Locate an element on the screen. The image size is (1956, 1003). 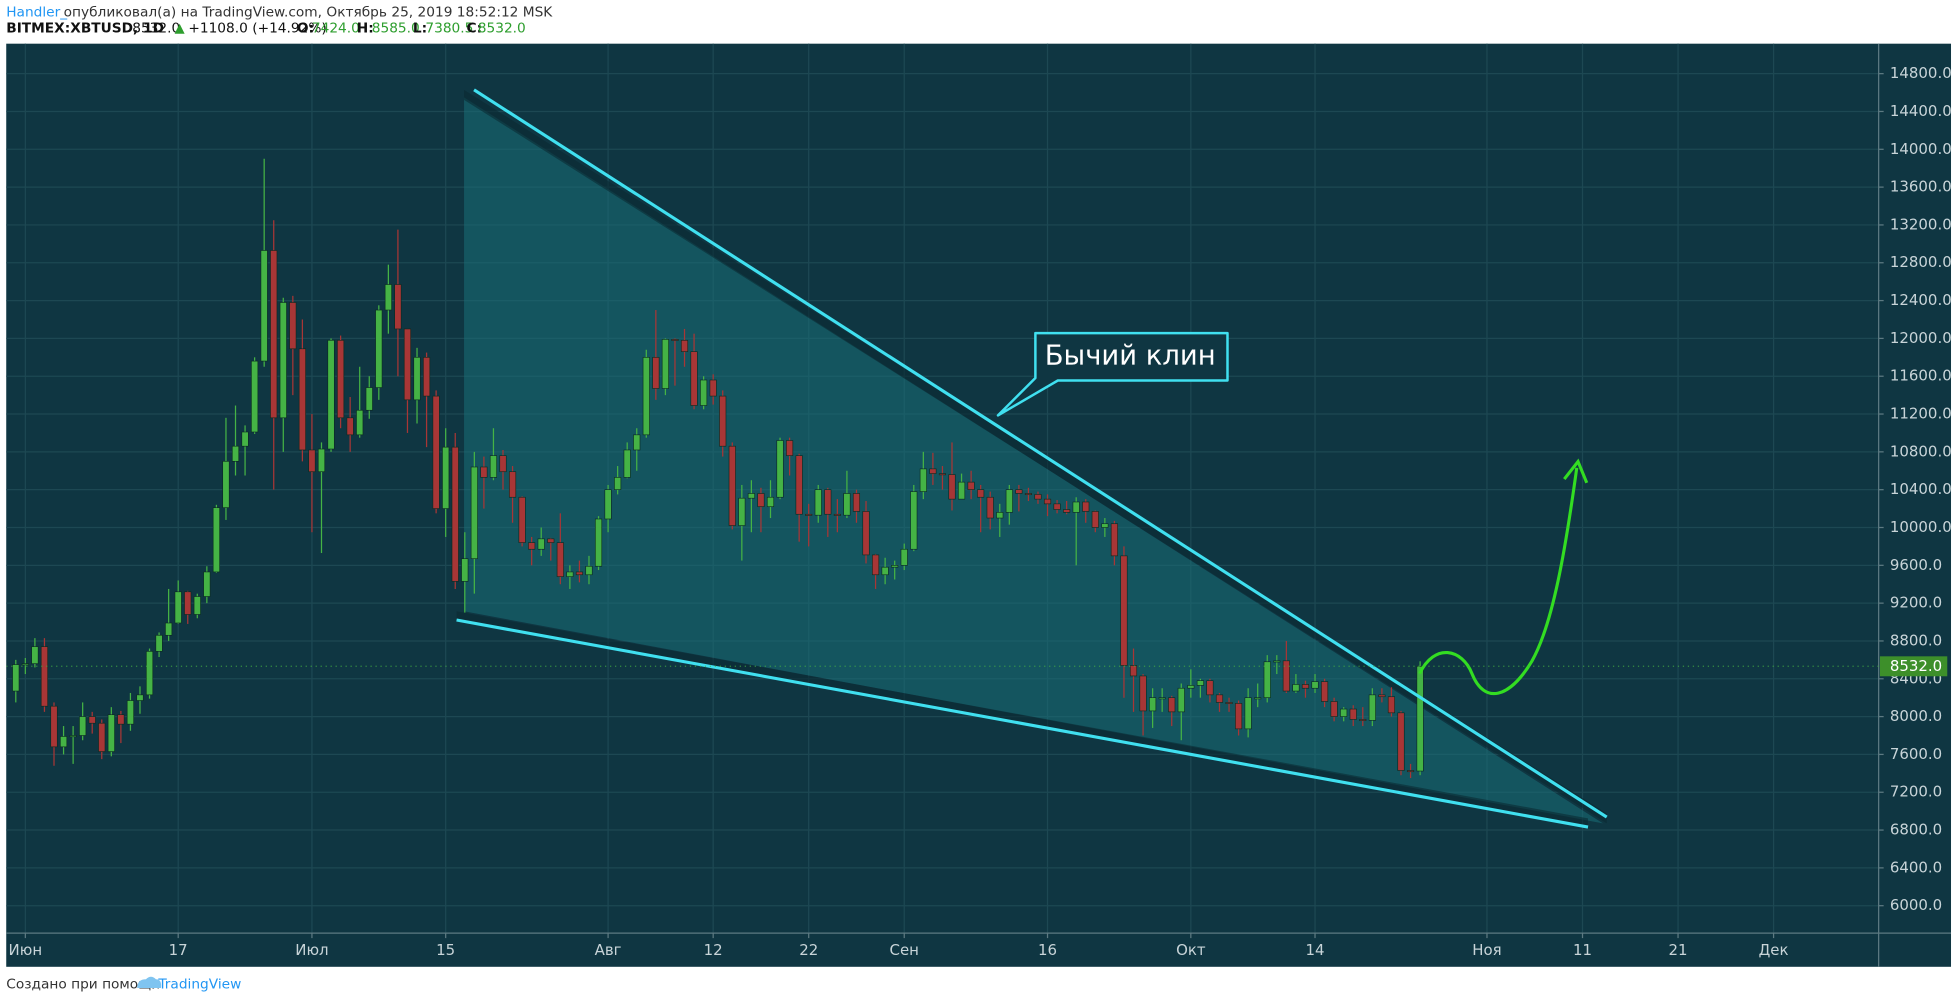
y-tick-label: 14800.0 is located at coordinates (1921, 73).